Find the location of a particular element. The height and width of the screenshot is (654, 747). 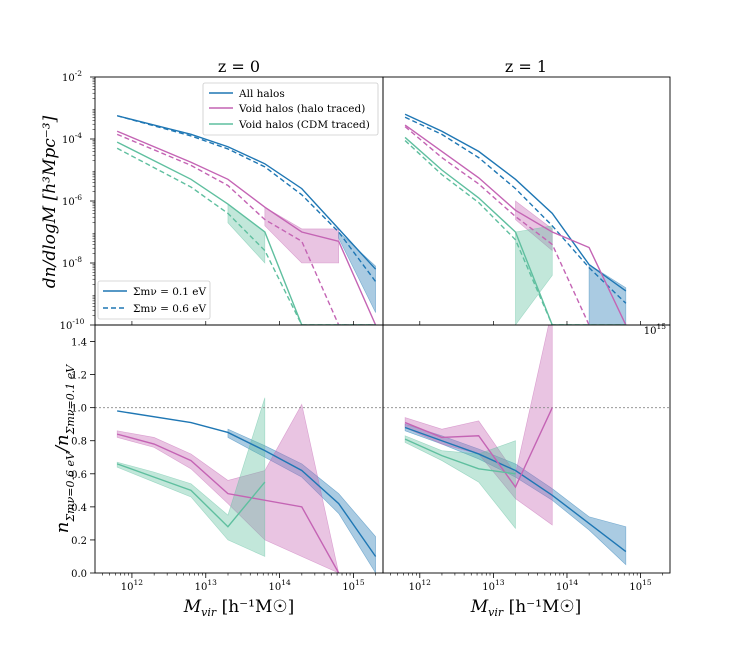

line-top-z1-void_cdm-dashed is located at coordinates (515, 232).